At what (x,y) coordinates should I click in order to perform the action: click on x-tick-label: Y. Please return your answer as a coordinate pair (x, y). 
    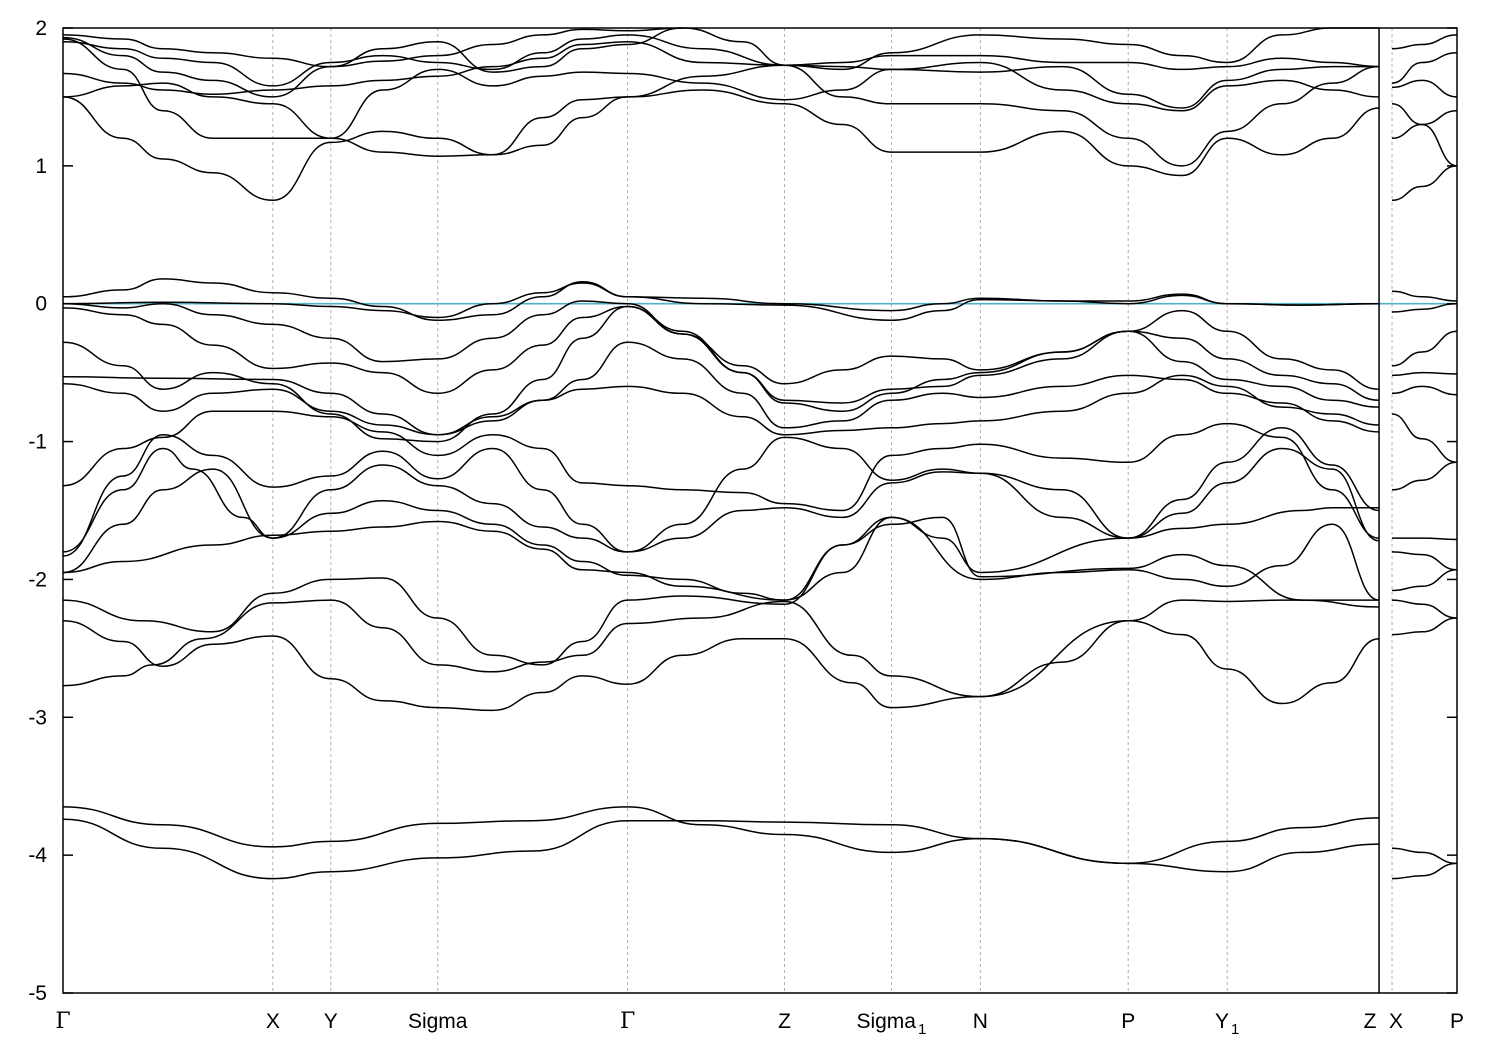
    Looking at the image, I should click on (331, 1021).